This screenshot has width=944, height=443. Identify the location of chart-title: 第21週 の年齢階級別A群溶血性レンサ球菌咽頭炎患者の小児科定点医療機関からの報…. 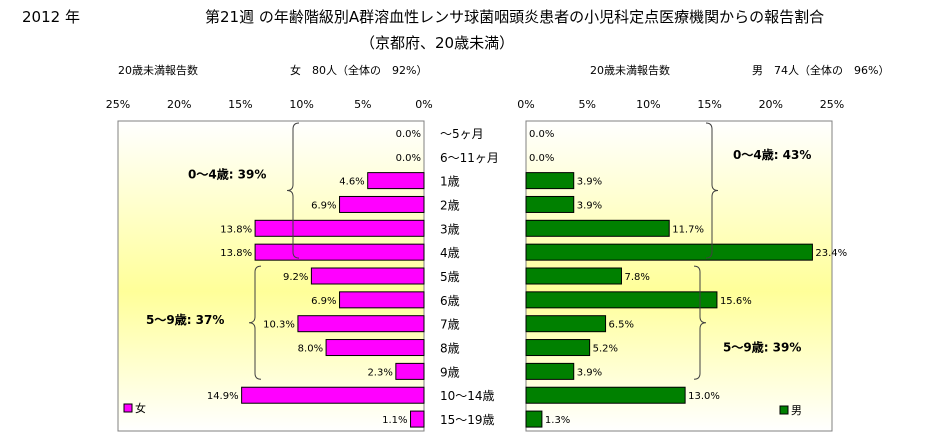
(515, 17).